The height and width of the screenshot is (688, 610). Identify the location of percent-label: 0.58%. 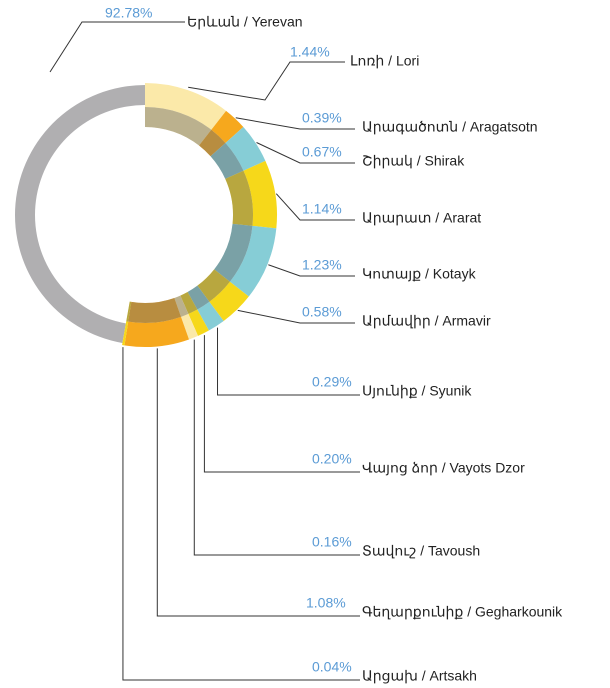
(322, 312).